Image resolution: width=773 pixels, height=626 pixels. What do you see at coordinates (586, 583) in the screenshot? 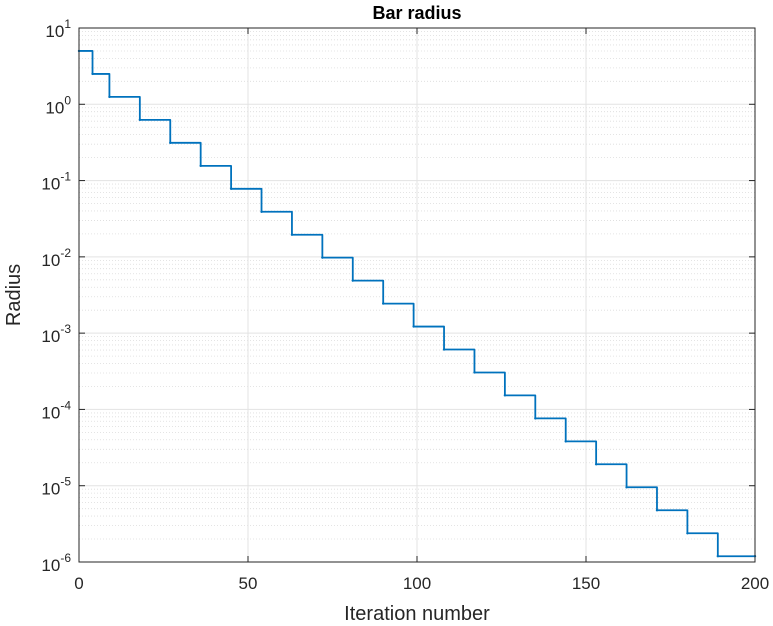
I see `x-tick-label: 150` at bounding box center [586, 583].